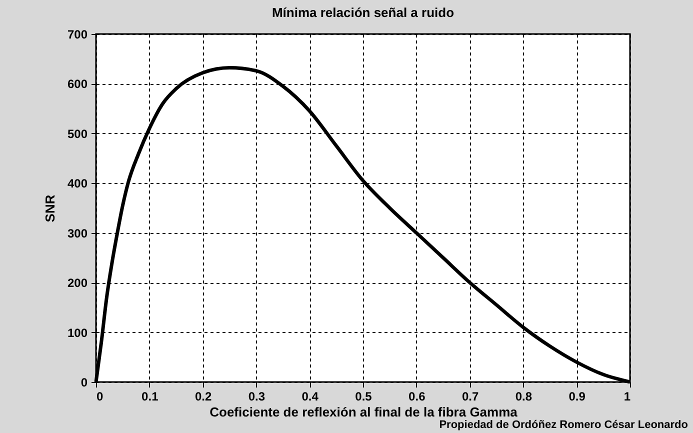 The width and height of the screenshot is (693, 433). I want to click on y-tick-label: 400, so click(77, 183).